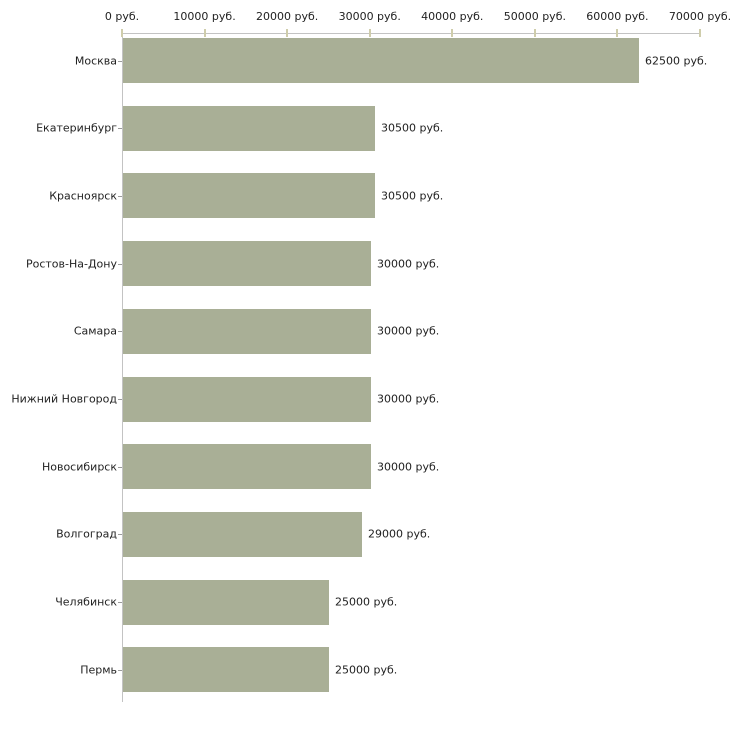  What do you see at coordinates (71, 264) in the screenshot?
I see `category-label: Ростов-На-Дону` at bounding box center [71, 264].